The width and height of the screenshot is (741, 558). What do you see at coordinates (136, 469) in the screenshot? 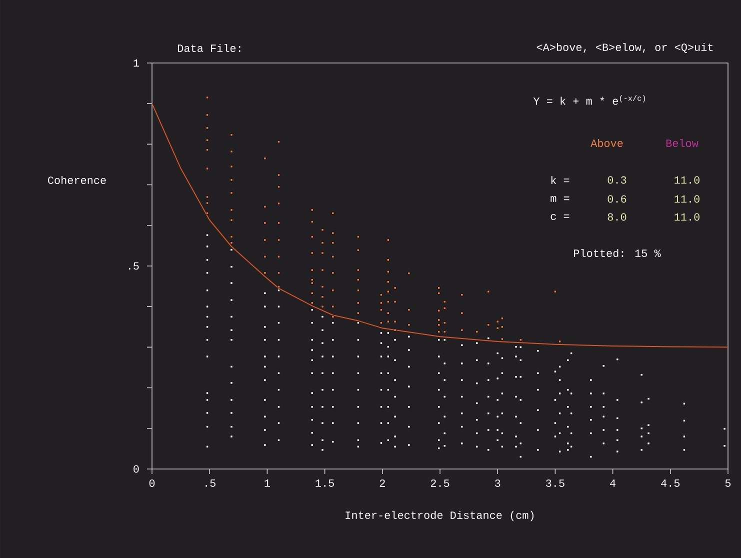
I see `y-tick-label: 0` at bounding box center [136, 469].